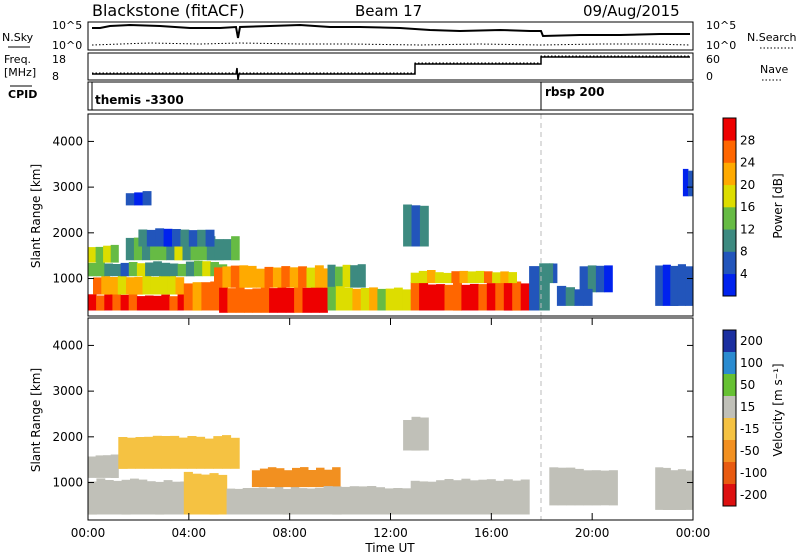 The height and width of the screenshot is (554, 800). Describe the element at coordinates (709, 76) in the screenshot. I see `nave-tick-low: 0` at that location.